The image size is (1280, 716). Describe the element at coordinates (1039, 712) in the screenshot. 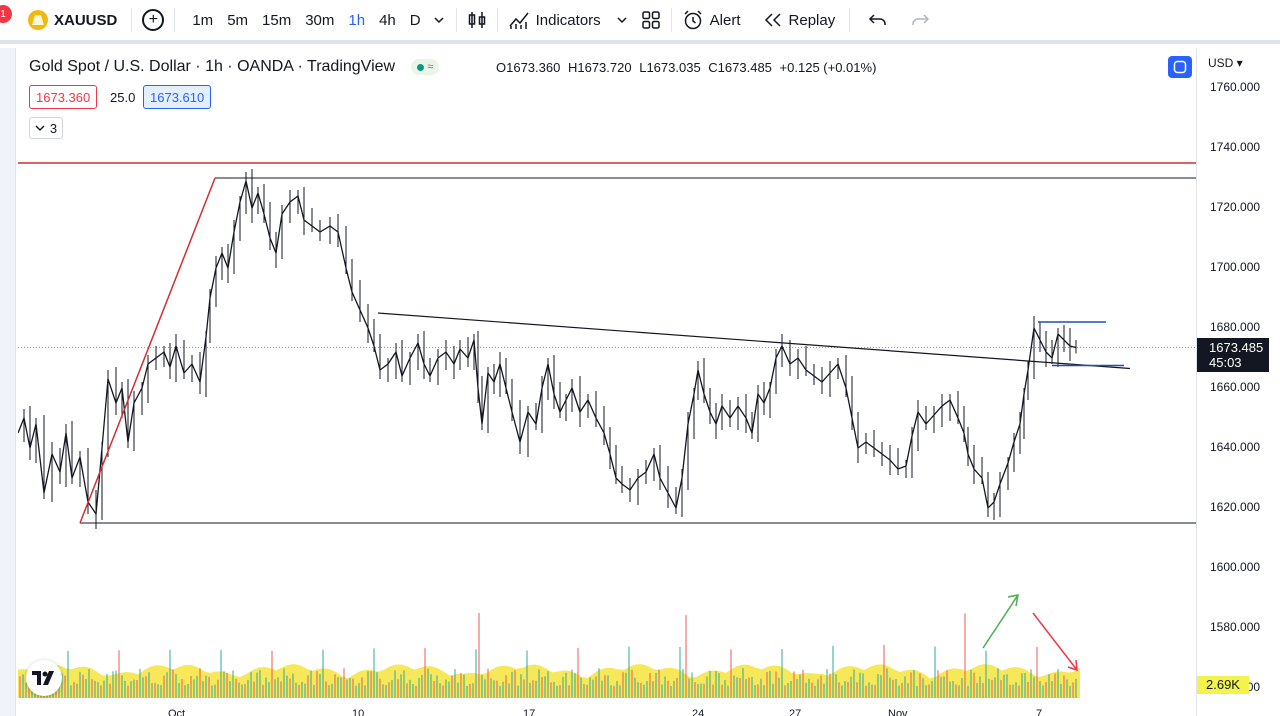

I see `time-axis-label: 7` at that location.